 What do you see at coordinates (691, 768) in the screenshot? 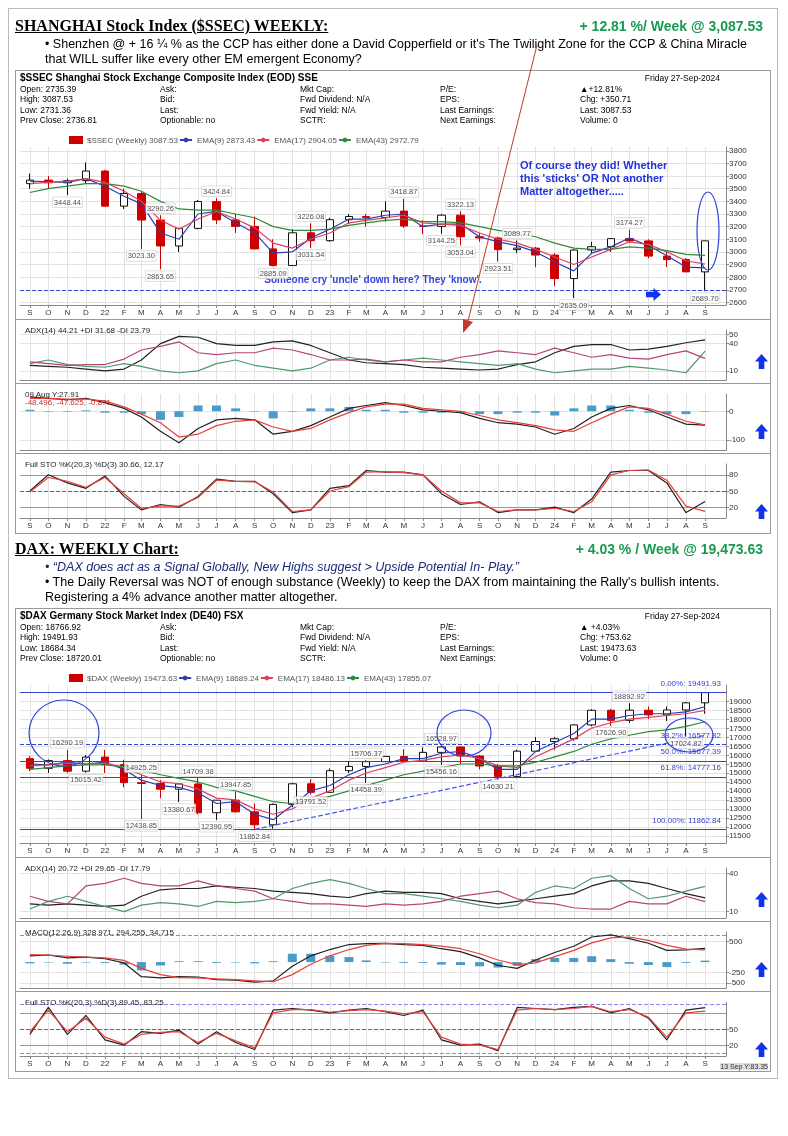
I see `ref-line-label: 61.8%: 14777.16` at bounding box center [691, 768].